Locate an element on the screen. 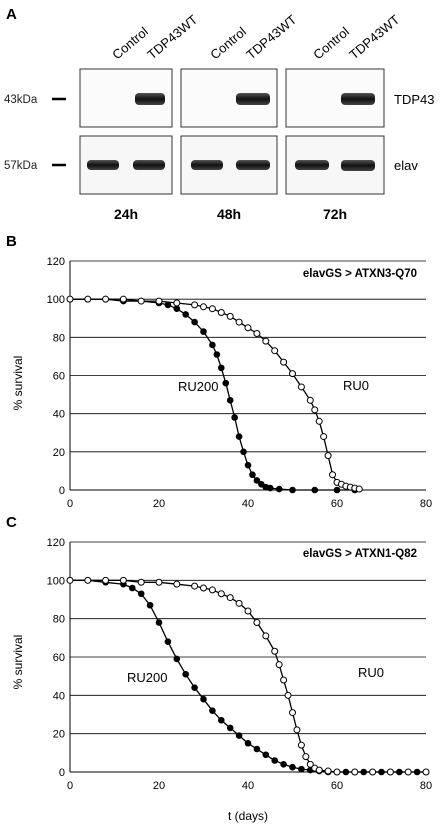 The width and height of the screenshot is (443, 826). lane-label-tdp43wt-48h: TDP43WT is located at coordinates (271, 37).